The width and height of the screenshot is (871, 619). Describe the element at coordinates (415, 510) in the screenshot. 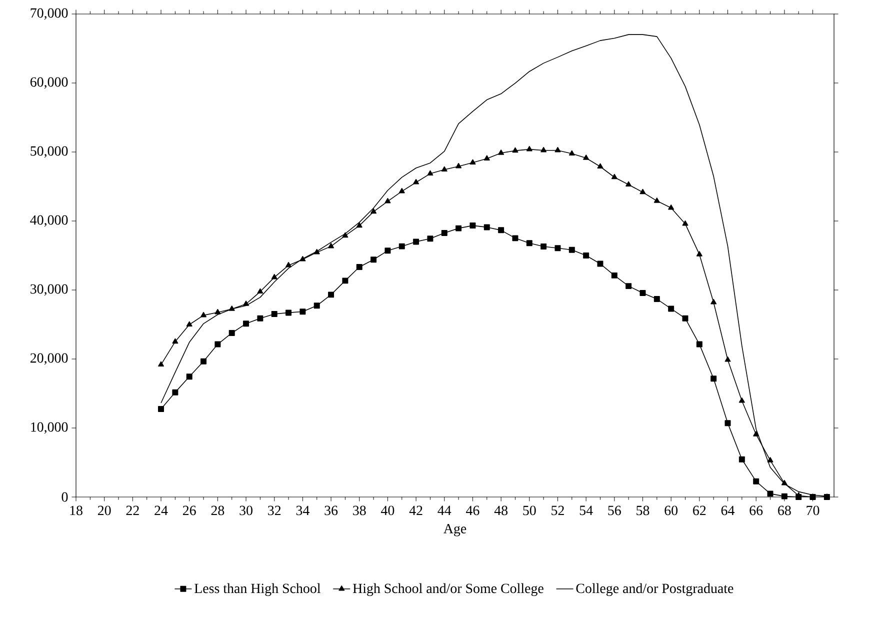

I see `x-tick-label: 42` at that location.